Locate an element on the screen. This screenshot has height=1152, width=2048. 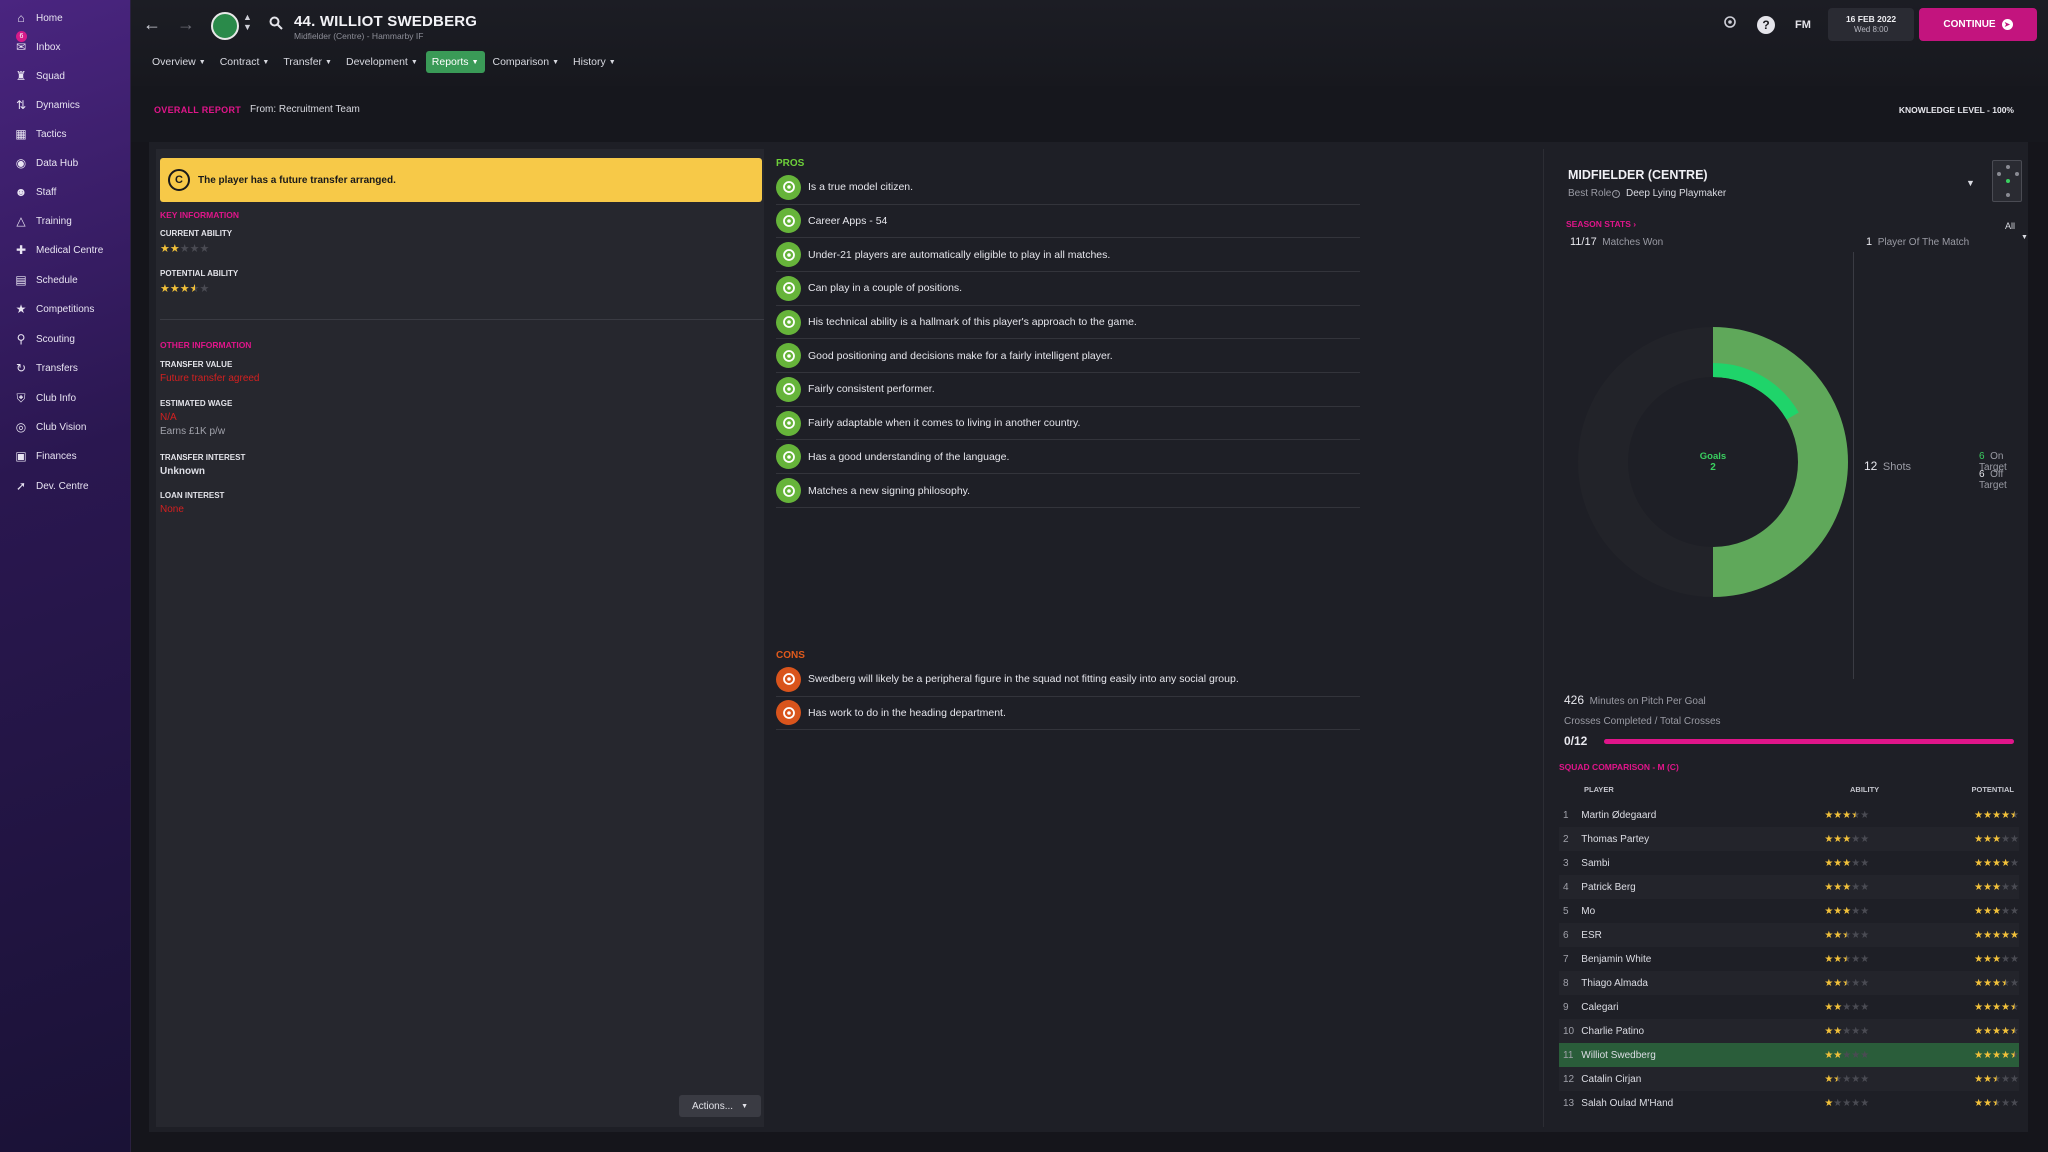
squad-player-name: Calegari is located at coordinates (1600, 1007).